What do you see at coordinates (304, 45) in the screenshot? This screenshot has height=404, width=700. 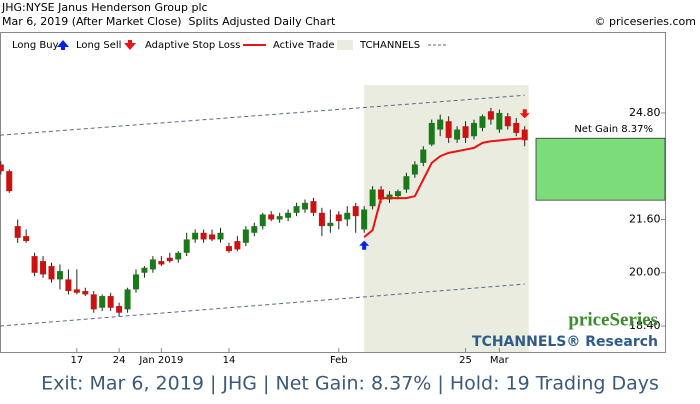 I see `legend-label: Active Trade` at bounding box center [304, 45].